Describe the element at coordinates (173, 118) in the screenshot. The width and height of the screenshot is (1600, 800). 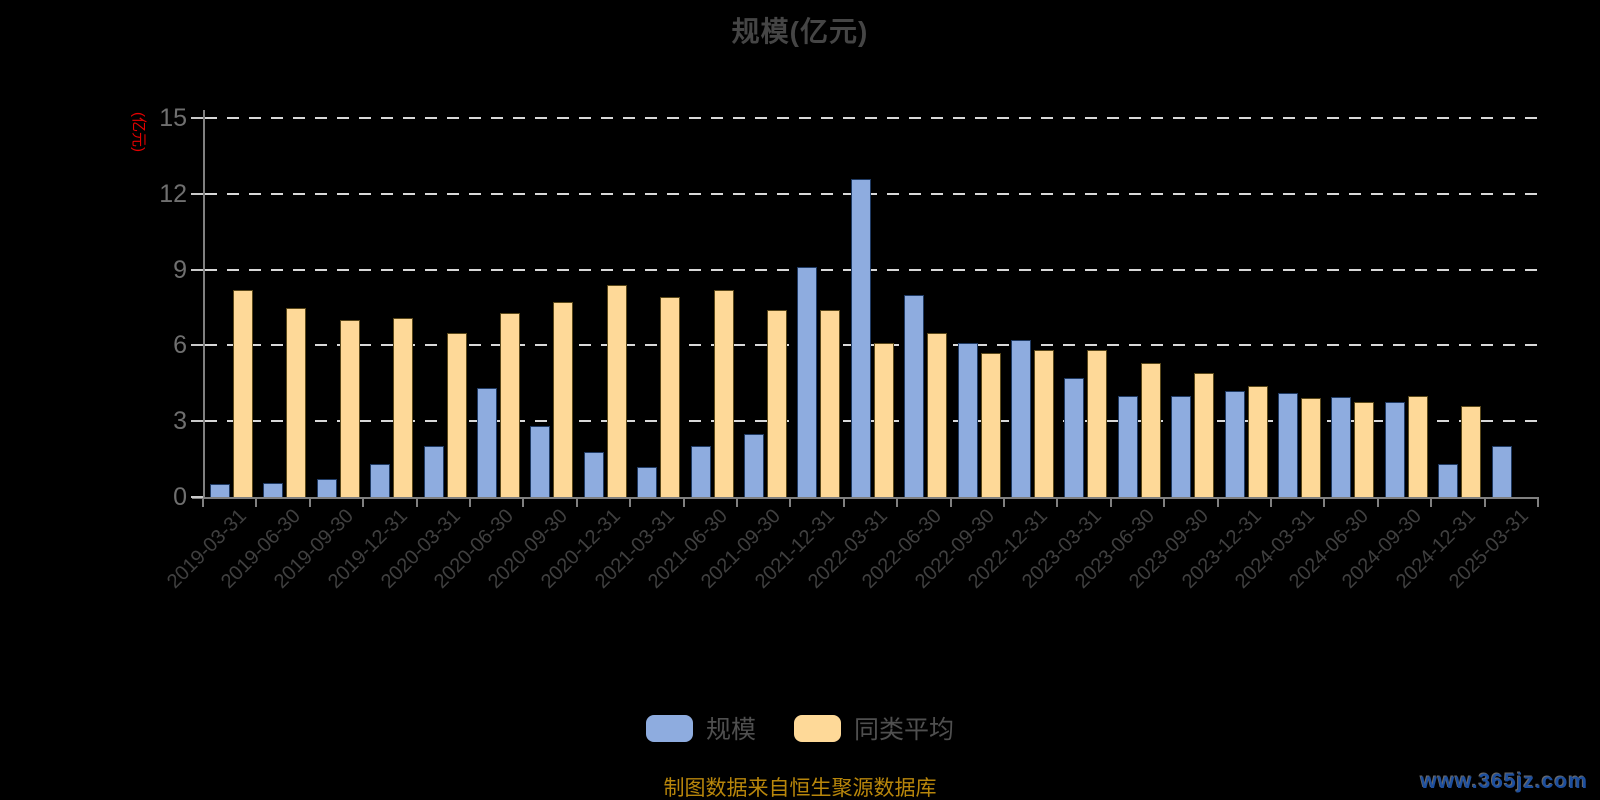
I see `y-axis-label-15: 15` at that location.